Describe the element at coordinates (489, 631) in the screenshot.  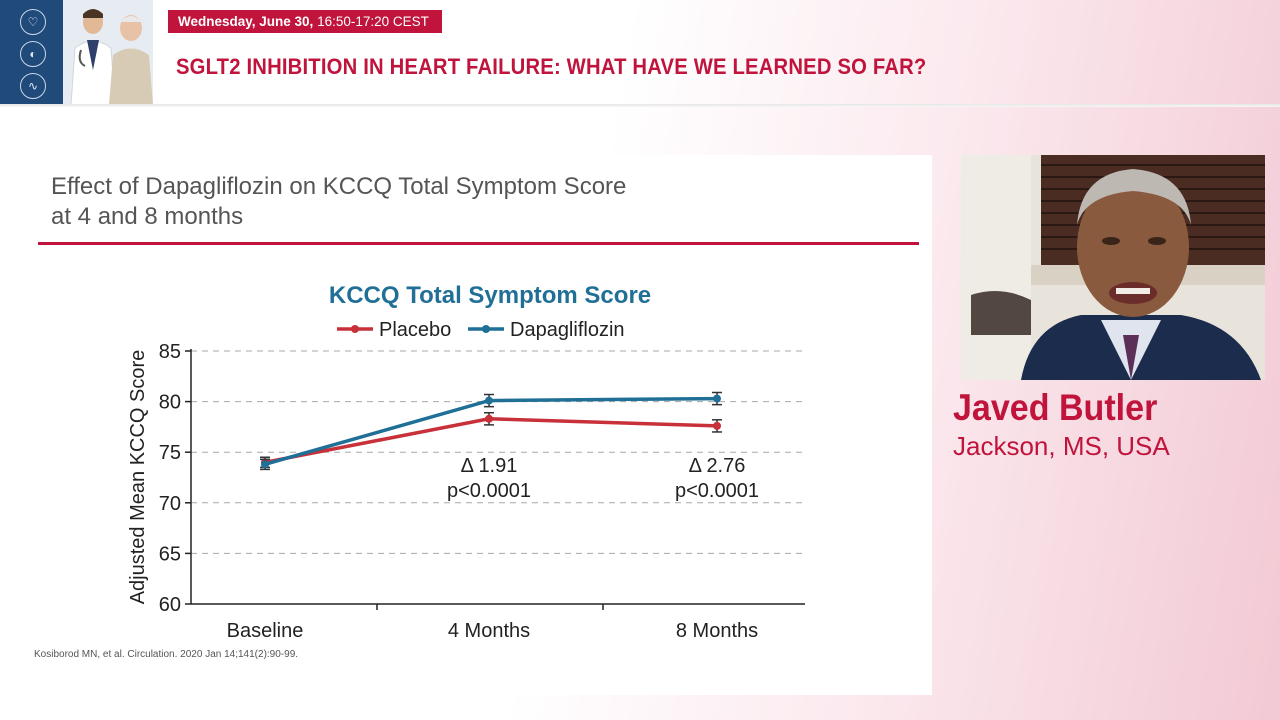
I see `x-tick-label: 4 Months` at that location.